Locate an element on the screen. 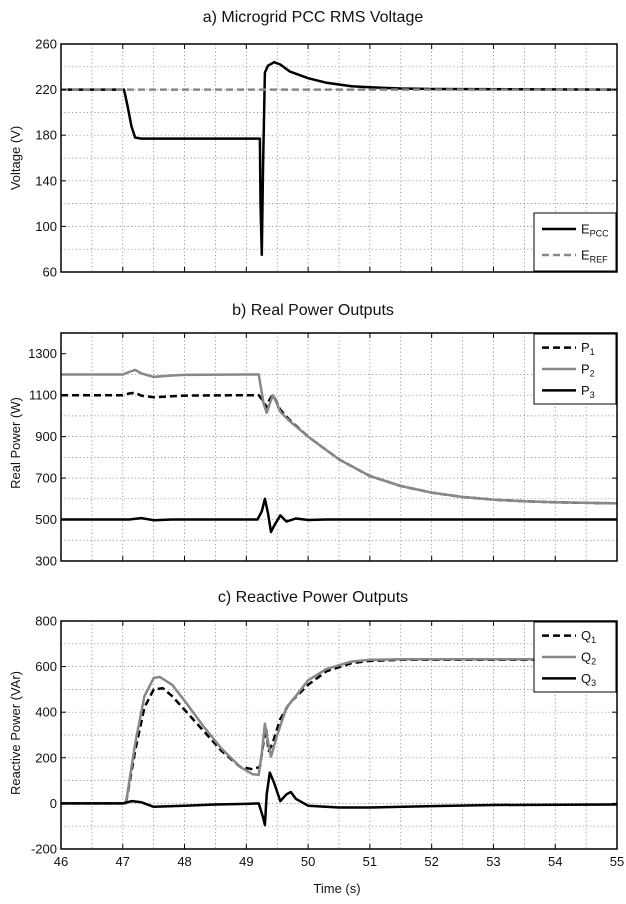 This screenshot has height=904, width=626. y-tick-label: 900 is located at coordinates (46, 436).